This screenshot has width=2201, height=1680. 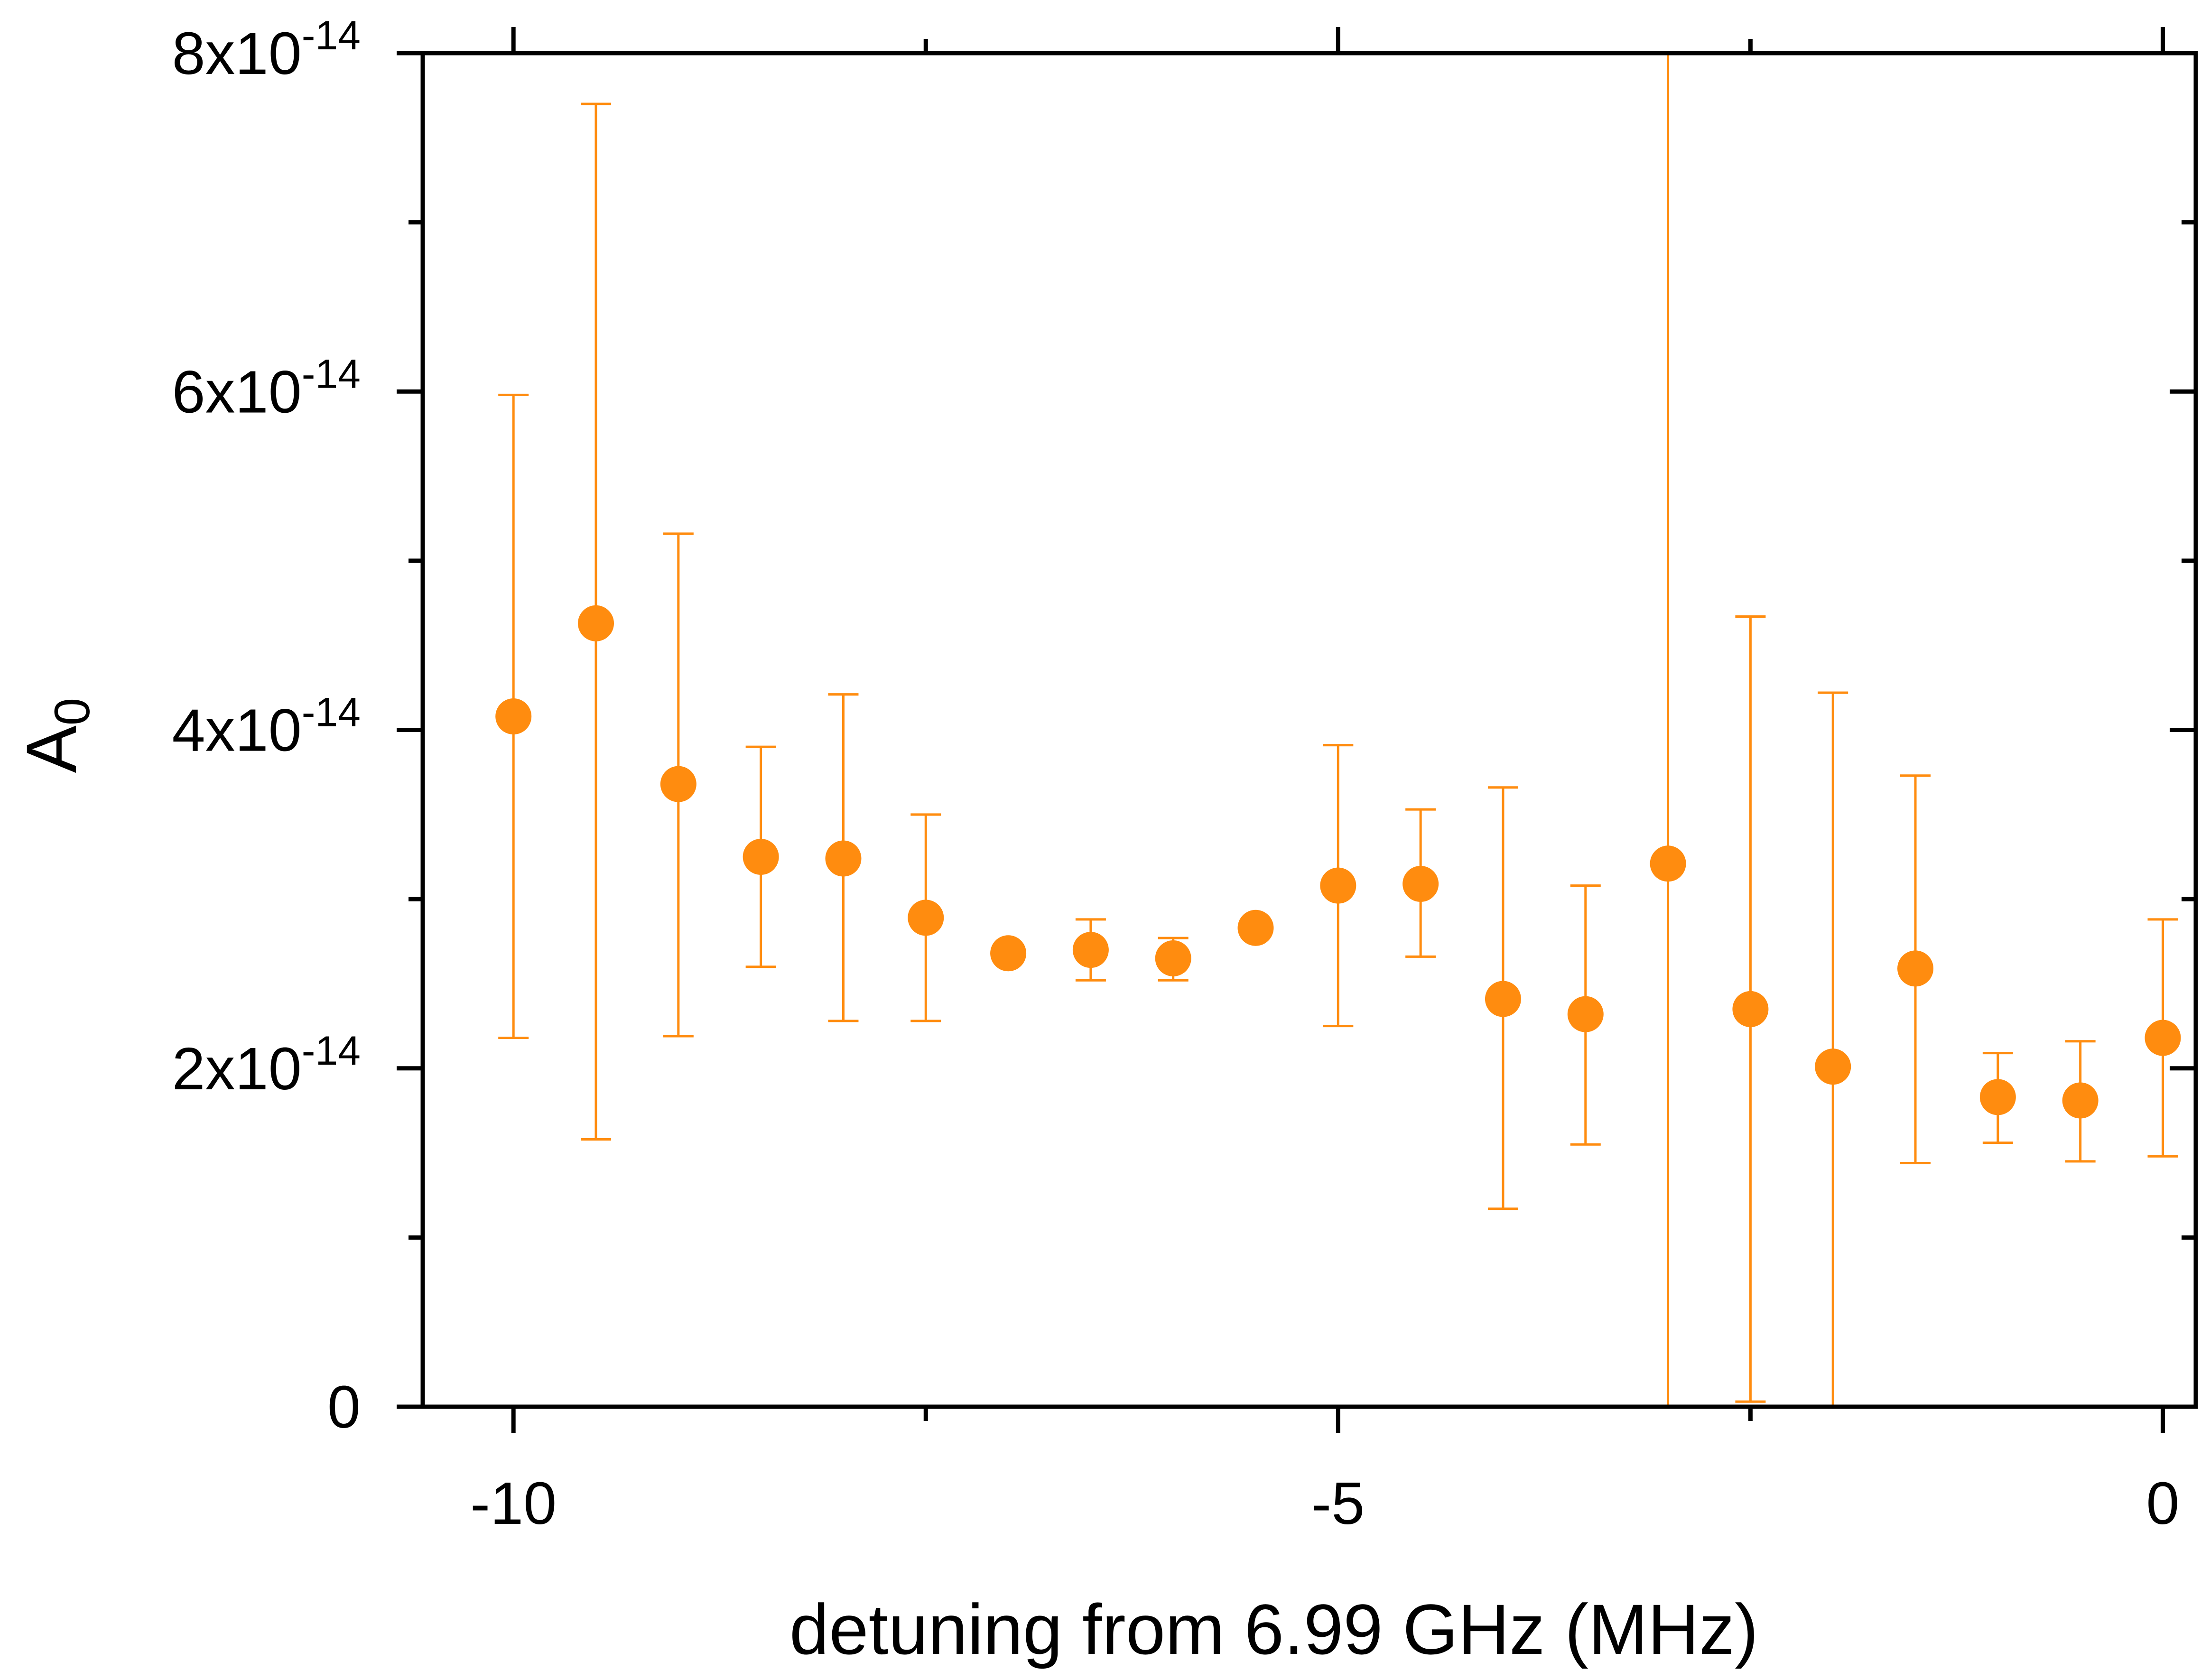 What do you see at coordinates (72, 711) in the screenshot?
I see `y-axis-title-subscript: 0` at bounding box center [72, 711].